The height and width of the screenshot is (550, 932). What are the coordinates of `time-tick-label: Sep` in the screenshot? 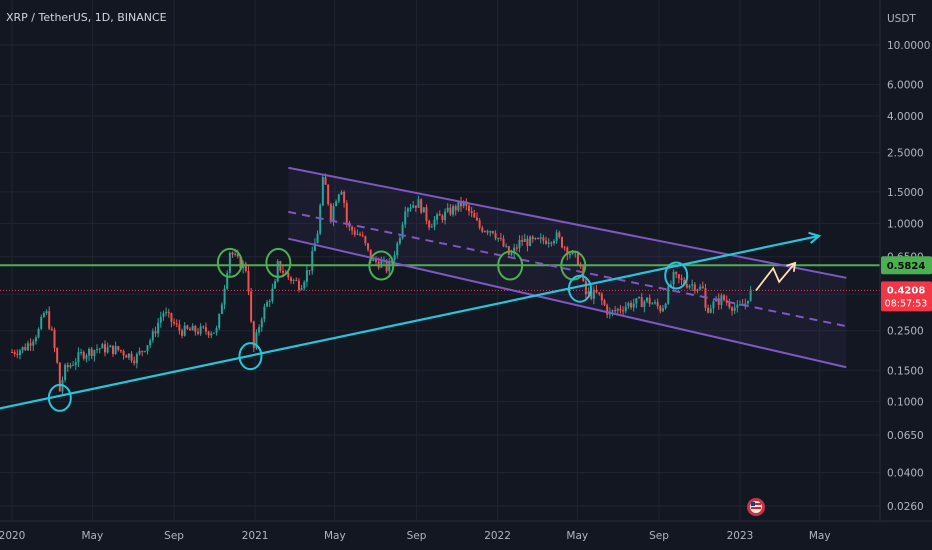 It's located at (659, 536).